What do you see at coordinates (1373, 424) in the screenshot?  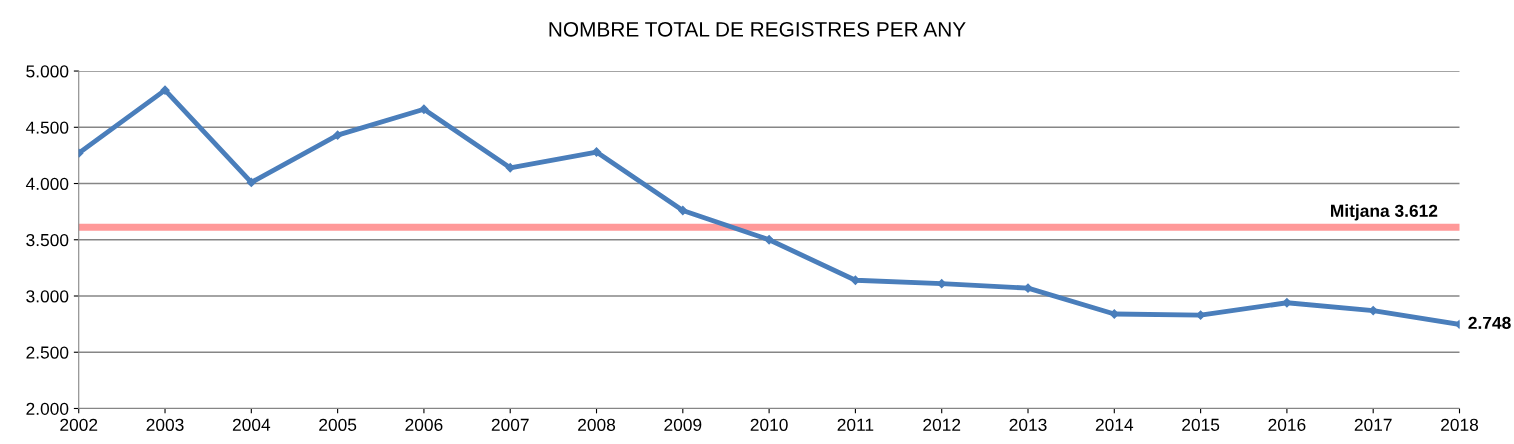 I see `x-tick-label: 2017` at bounding box center [1373, 424].